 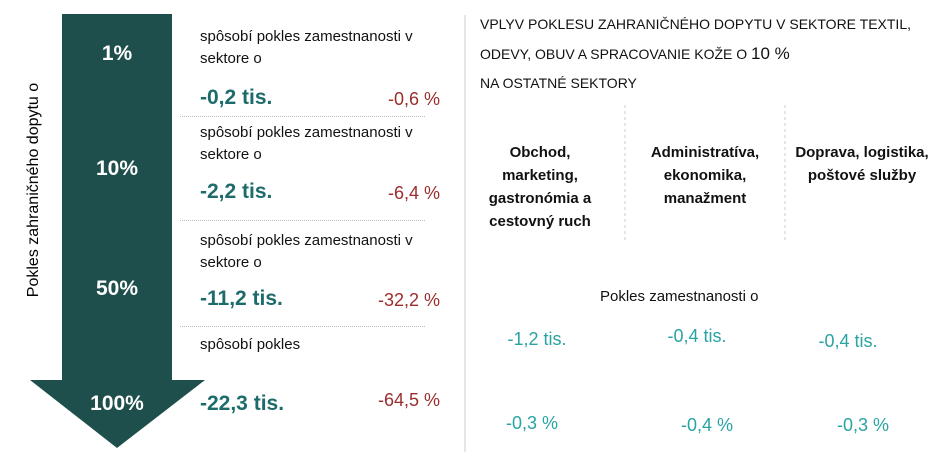 I want to click on title-highlight: 10 %, so click(x=770, y=53).